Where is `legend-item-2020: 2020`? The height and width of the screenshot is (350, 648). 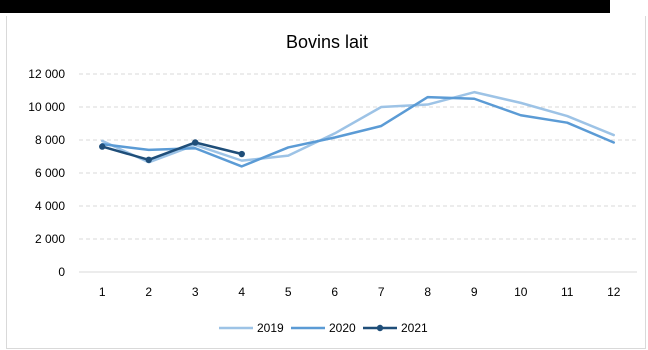
legend-item-2020: 2020 is located at coordinates (323, 328).